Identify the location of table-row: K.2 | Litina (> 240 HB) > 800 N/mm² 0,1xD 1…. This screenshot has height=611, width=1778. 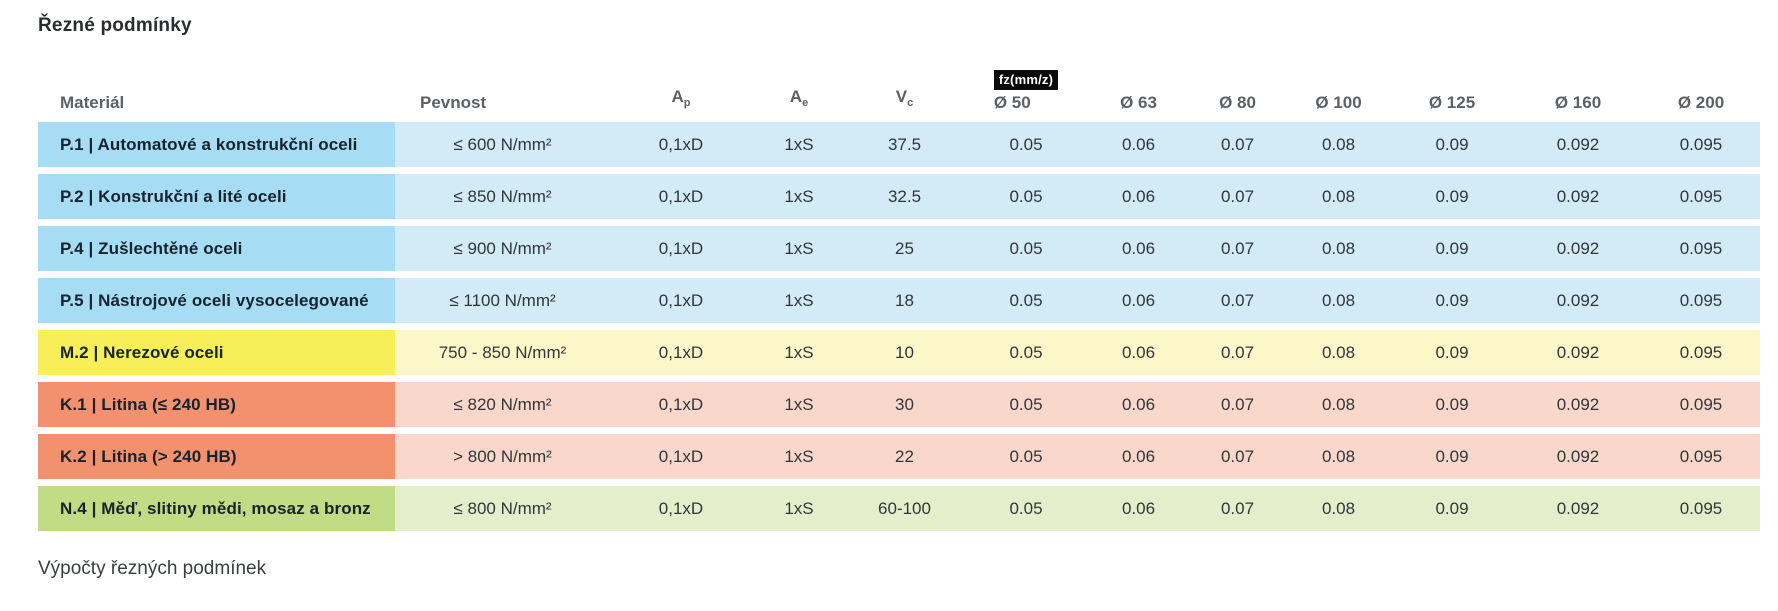
(899, 456).